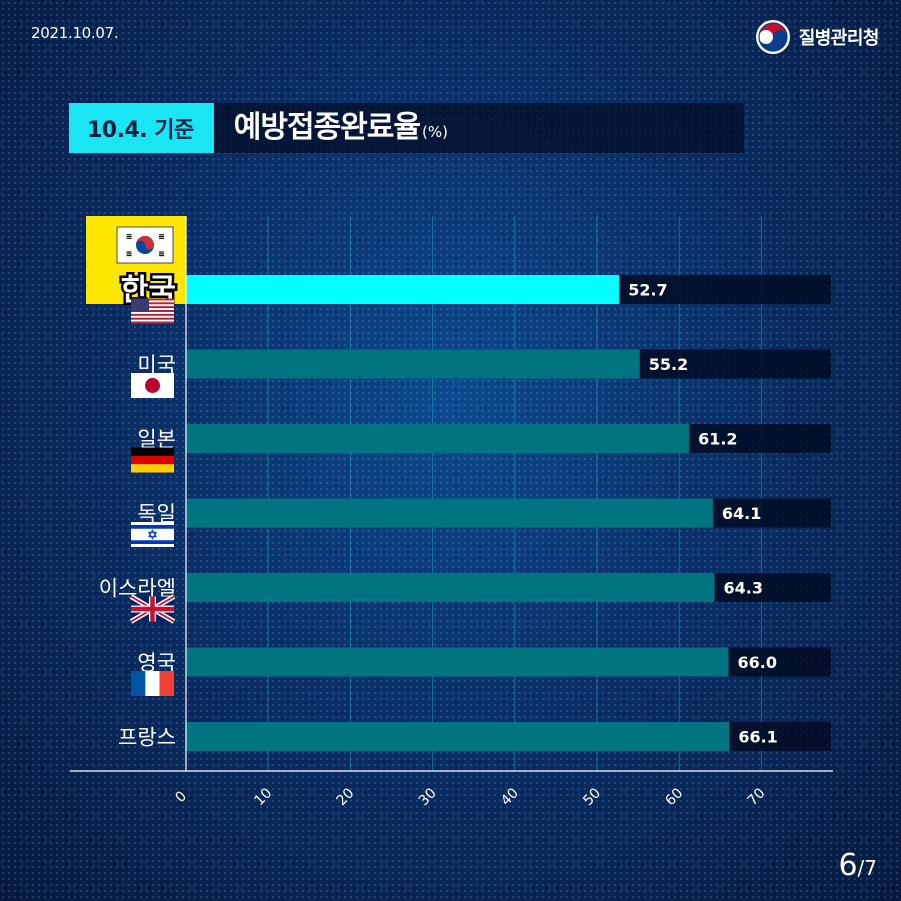  I want to click on x-tick-label: 20, so click(346, 797).